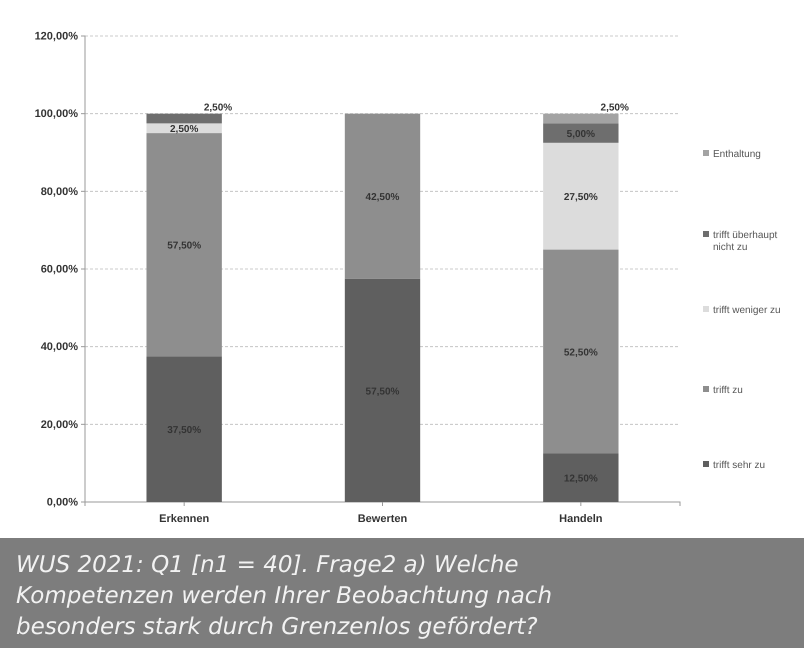 The image size is (804, 648). What do you see at coordinates (56, 36) in the screenshot?
I see `y-tick-label: 120,00%` at bounding box center [56, 36].